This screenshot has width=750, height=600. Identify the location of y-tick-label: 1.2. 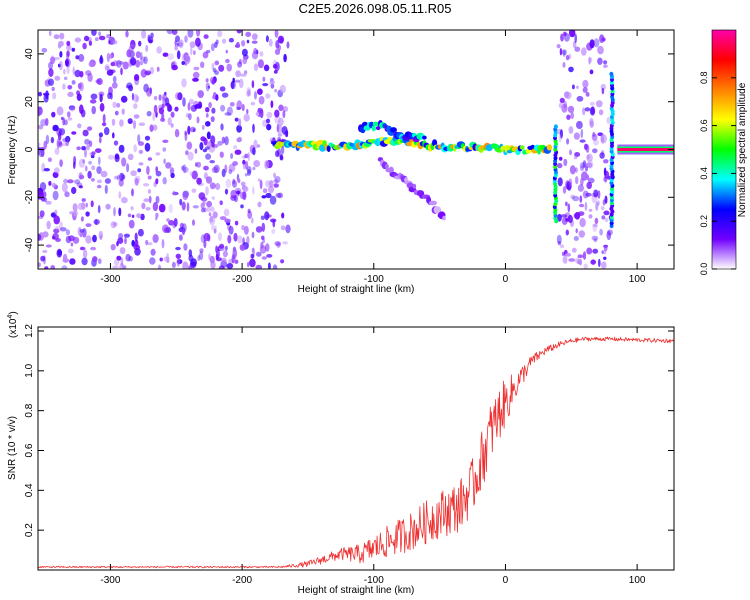
(29, 331).